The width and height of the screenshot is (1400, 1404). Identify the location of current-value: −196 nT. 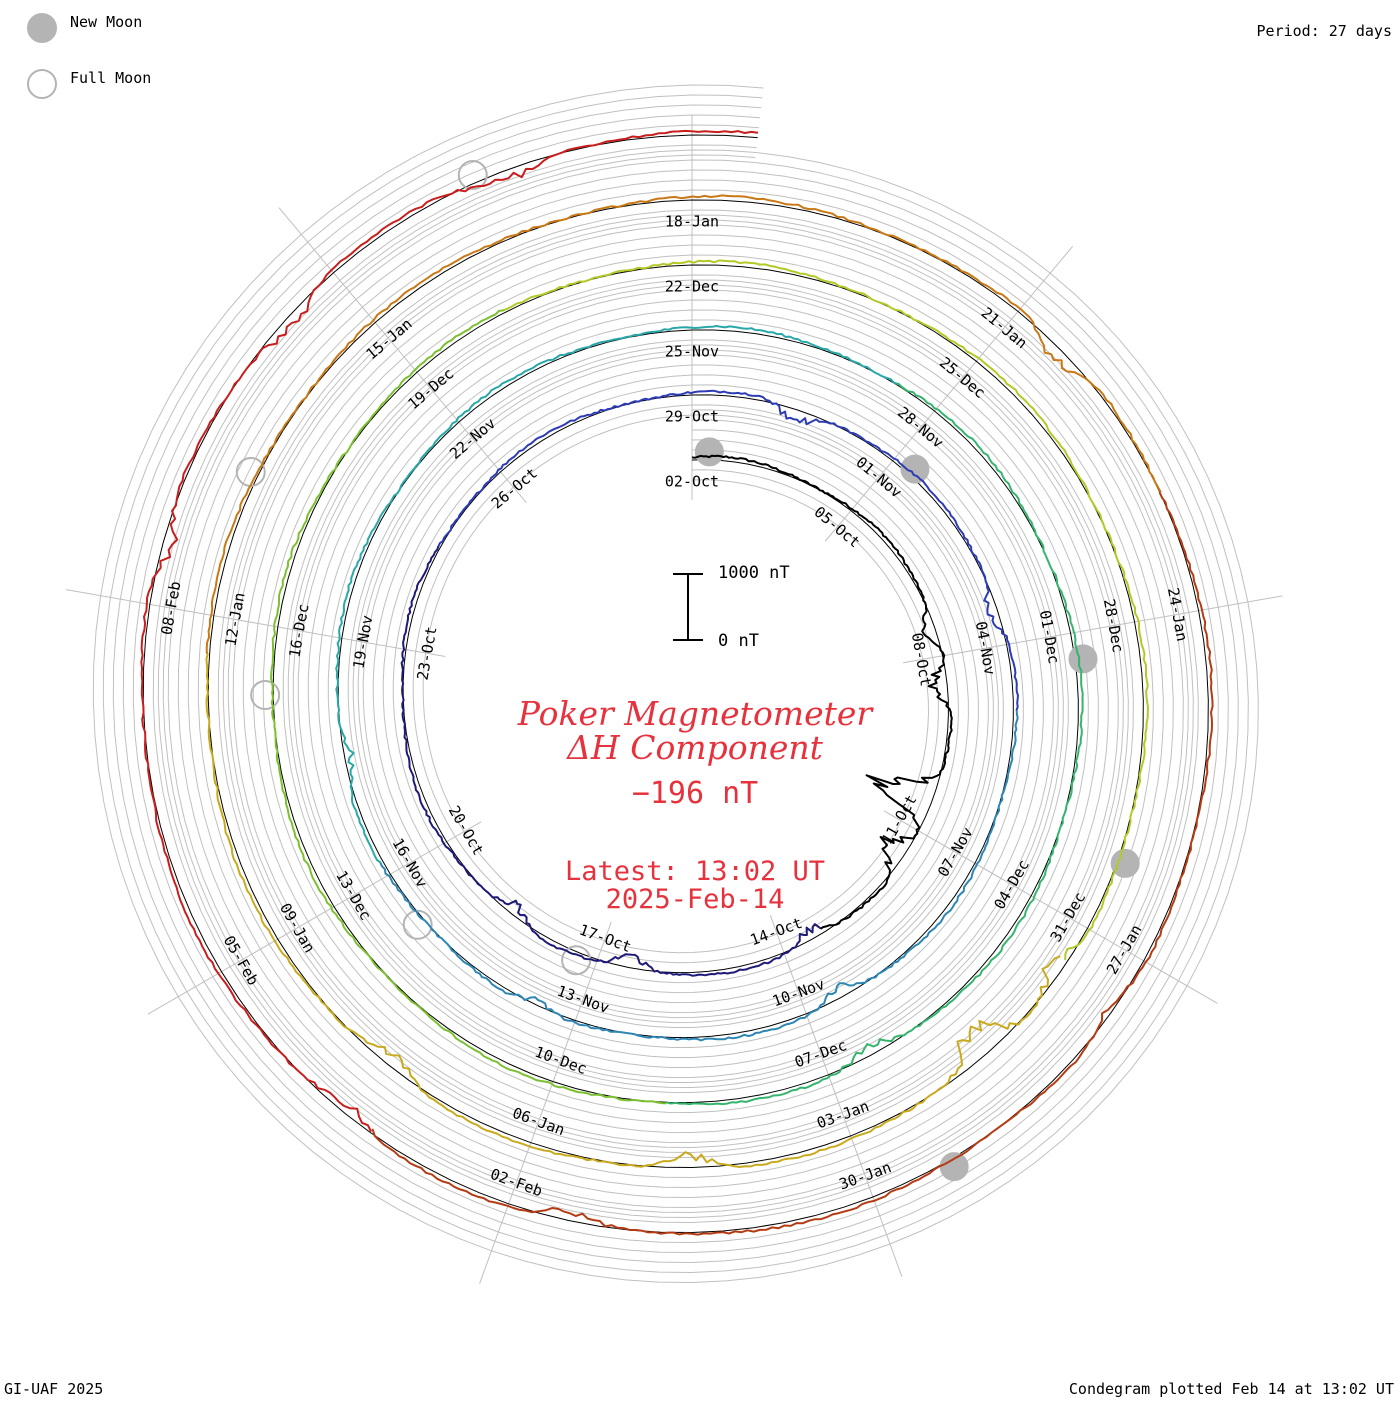
(695, 793).